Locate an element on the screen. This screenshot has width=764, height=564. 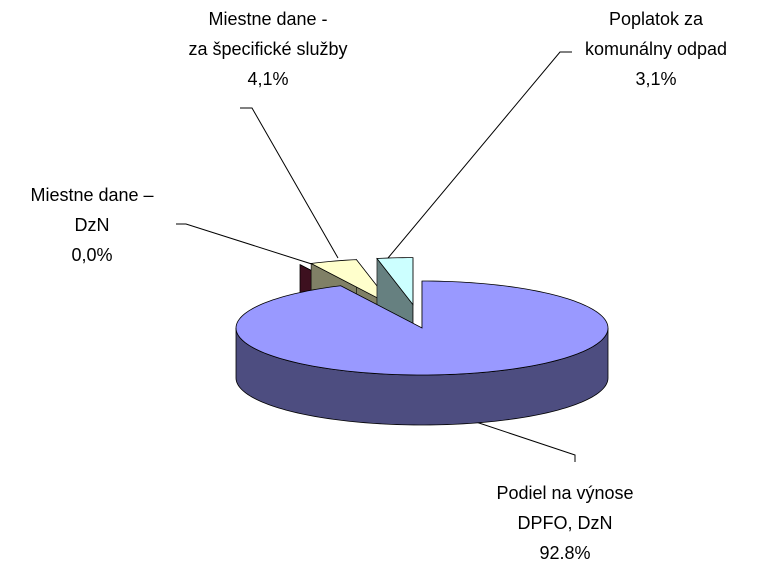
slice-label: za špecifické služby is located at coordinates (267, 49).